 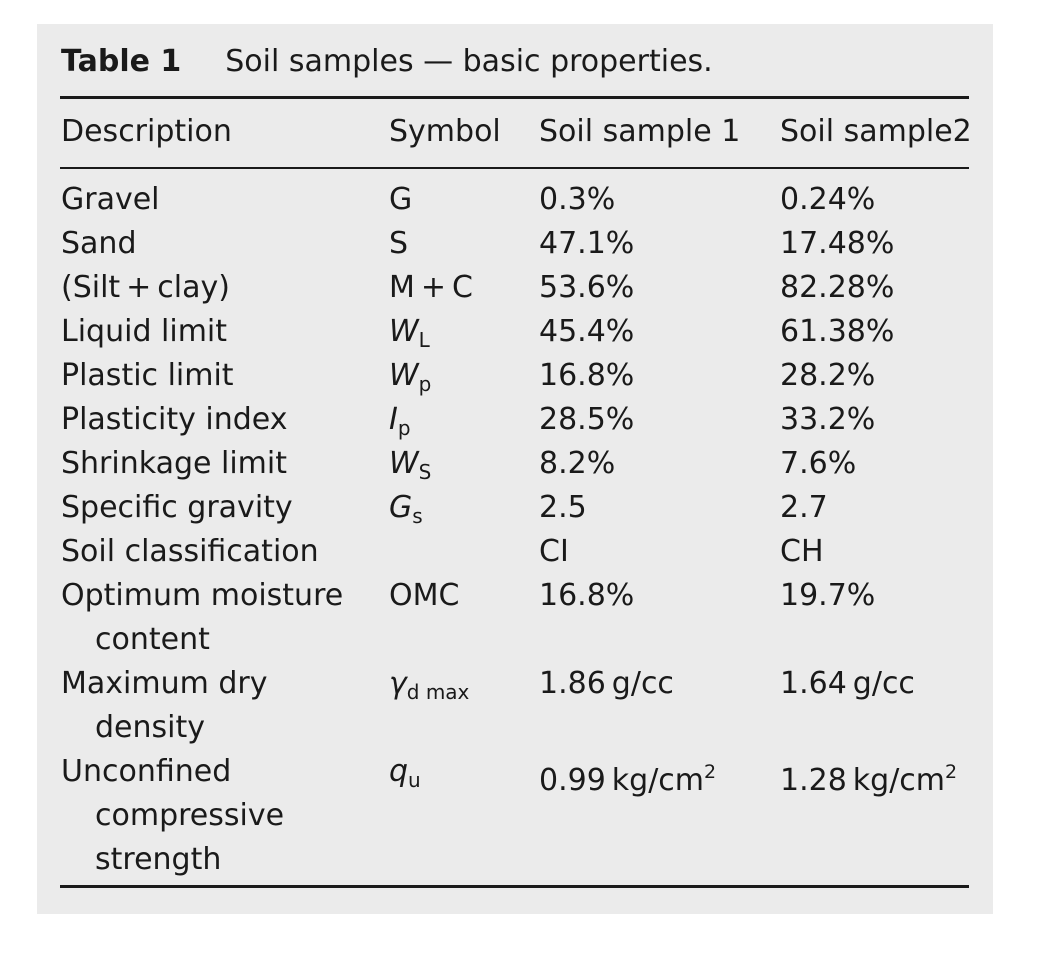 I want to click on row-soil-sample-1: 47.1%, so click(x=586, y=244).